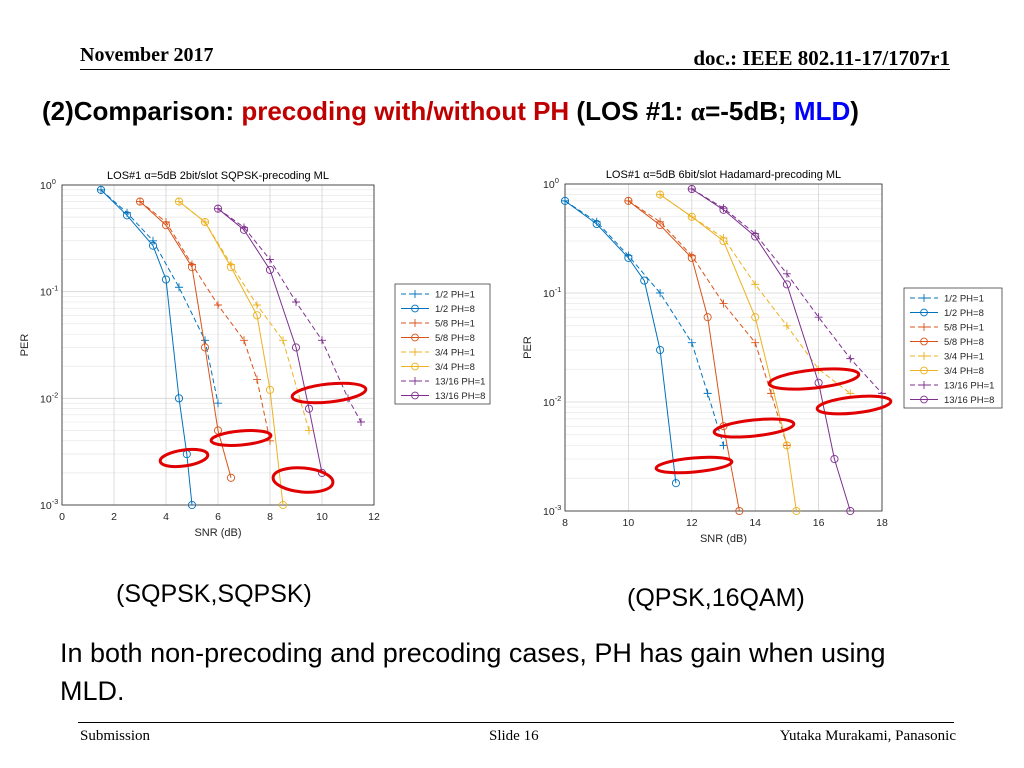 The width and height of the screenshot is (1024, 768). I want to click on footer-rule, so click(516, 722).